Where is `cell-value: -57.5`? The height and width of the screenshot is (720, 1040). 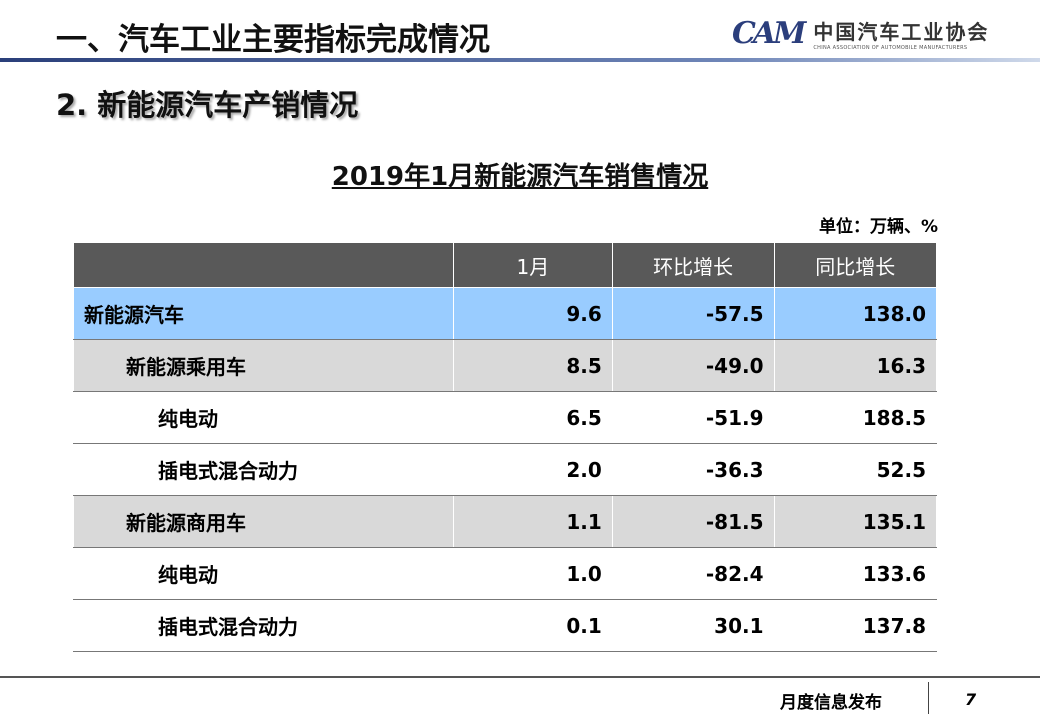 cell-value: -57.5 is located at coordinates (693, 313).